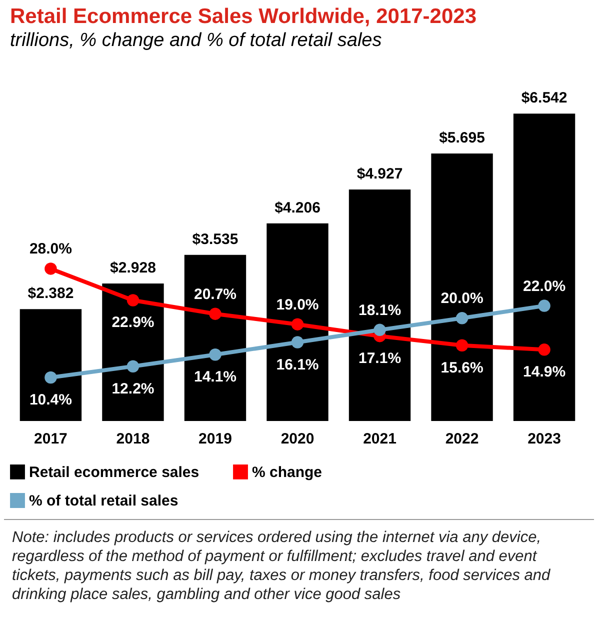 The height and width of the screenshot is (622, 598). I want to click on x-tick-label: 2023, so click(544, 439).